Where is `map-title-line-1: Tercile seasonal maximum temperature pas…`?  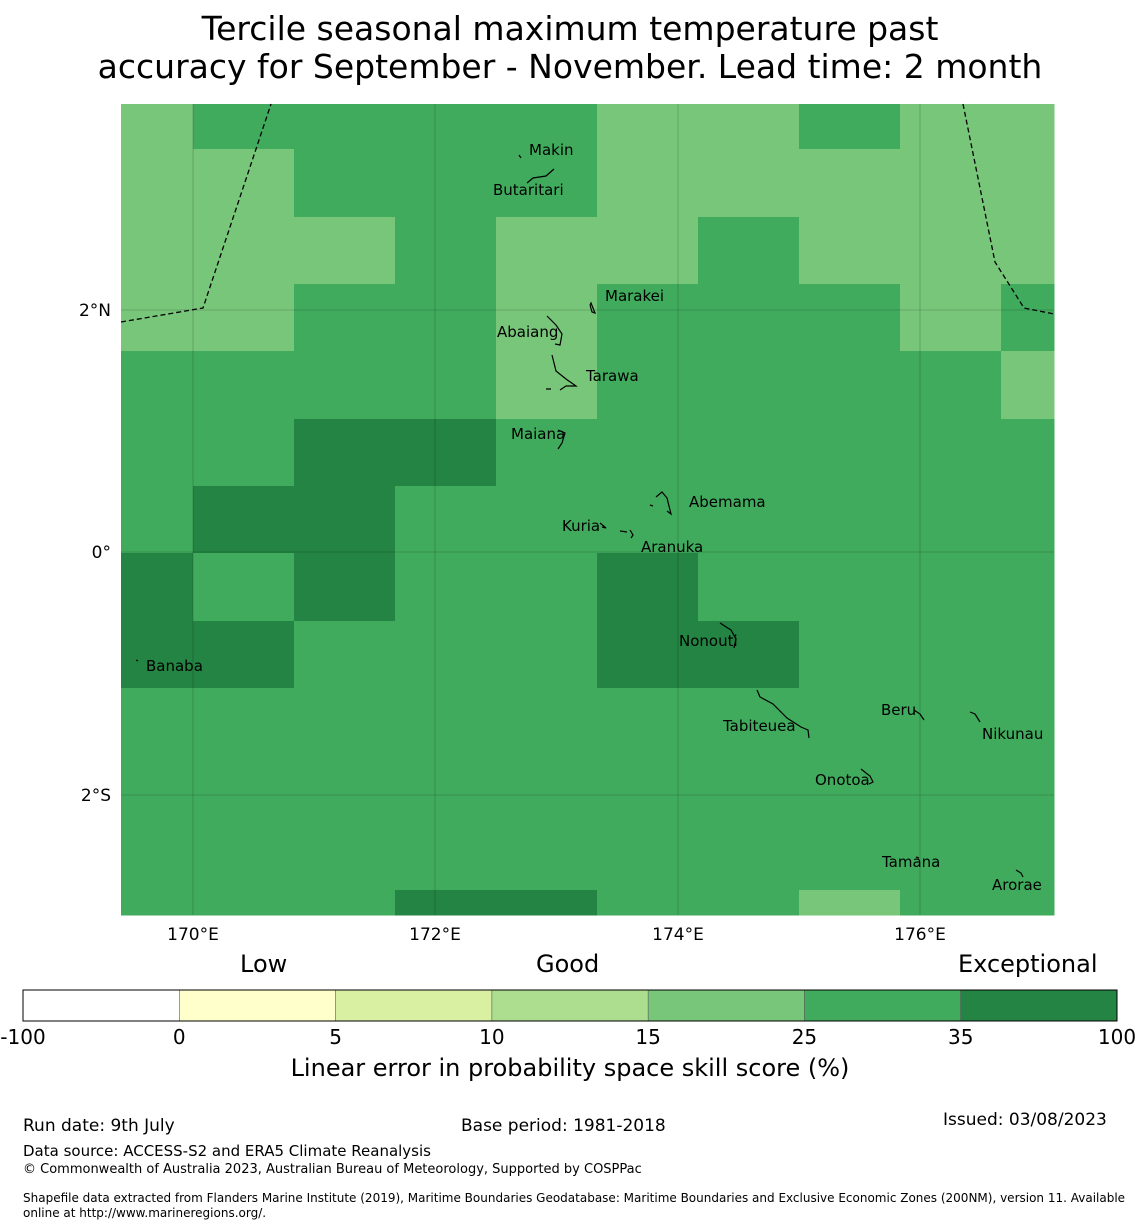 map-title-line-1: Tercile seasonal maximum temperature pas… is located at coordinates (570, 28).